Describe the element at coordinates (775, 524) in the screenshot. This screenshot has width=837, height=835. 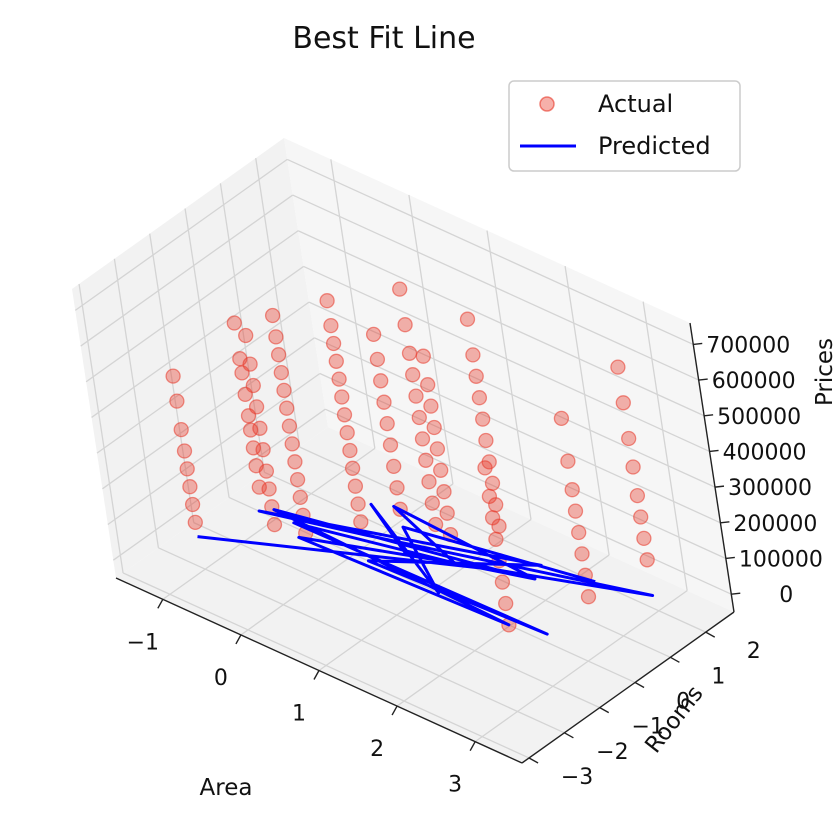
I see `z-tick-label: 200000` at that location.